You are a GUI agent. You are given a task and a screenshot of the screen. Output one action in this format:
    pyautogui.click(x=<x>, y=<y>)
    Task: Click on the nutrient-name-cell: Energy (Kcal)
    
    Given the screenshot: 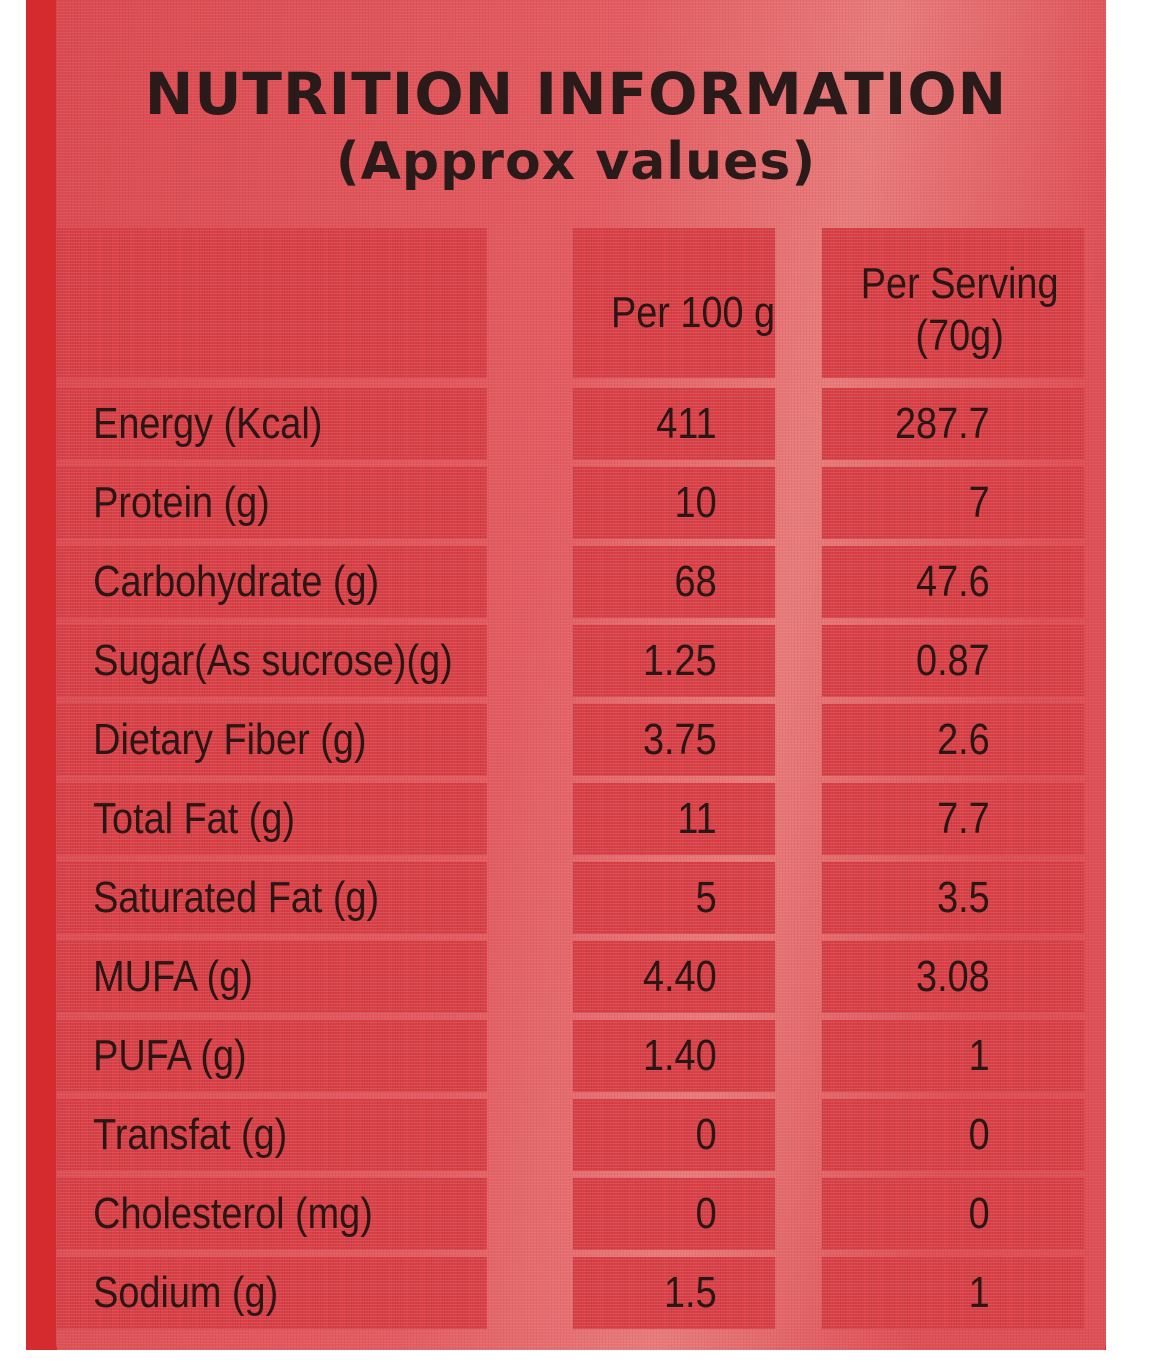 What is the action you would take?
    pyautogui.click(x=272, y=424)
    